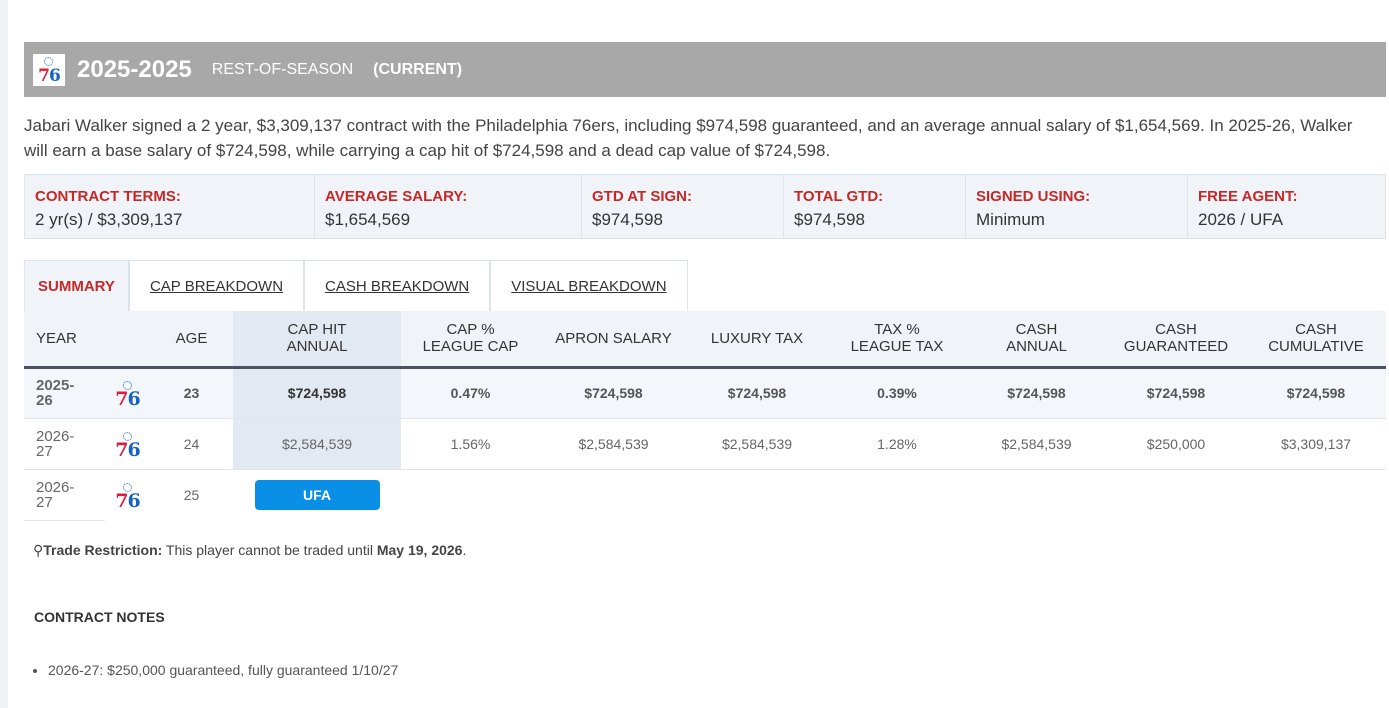 This screenshot has height=708, width=1389. What do you see at coordinates (38, 549) in the screenshot?
I see `location-lock-icon: ⚲` at bounding box center [38, 549].